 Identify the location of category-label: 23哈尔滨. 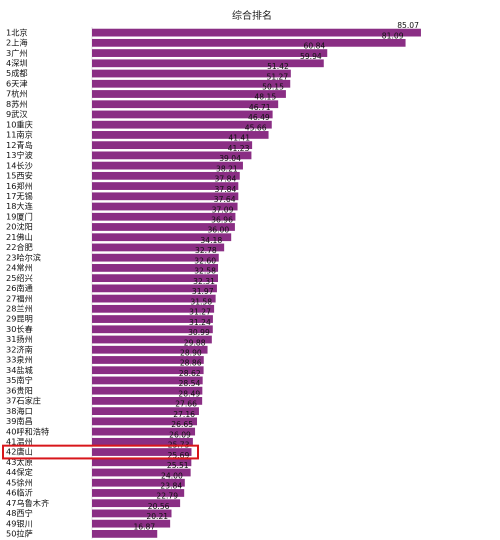
(23, 257).